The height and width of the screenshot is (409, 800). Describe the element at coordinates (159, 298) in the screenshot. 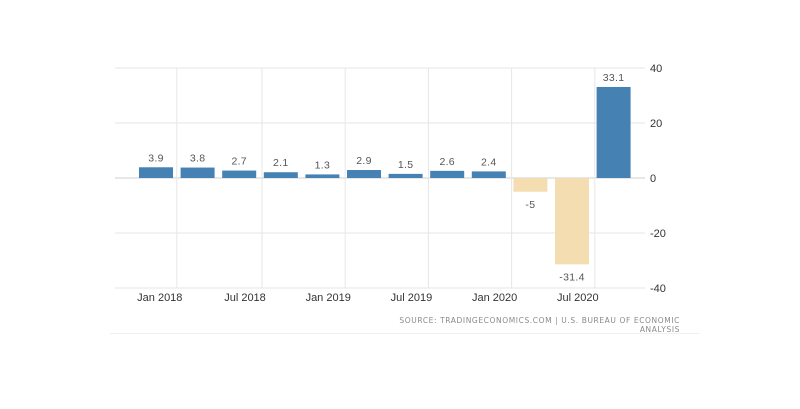

I see `x-tick-label: Jan 2018` at that location.